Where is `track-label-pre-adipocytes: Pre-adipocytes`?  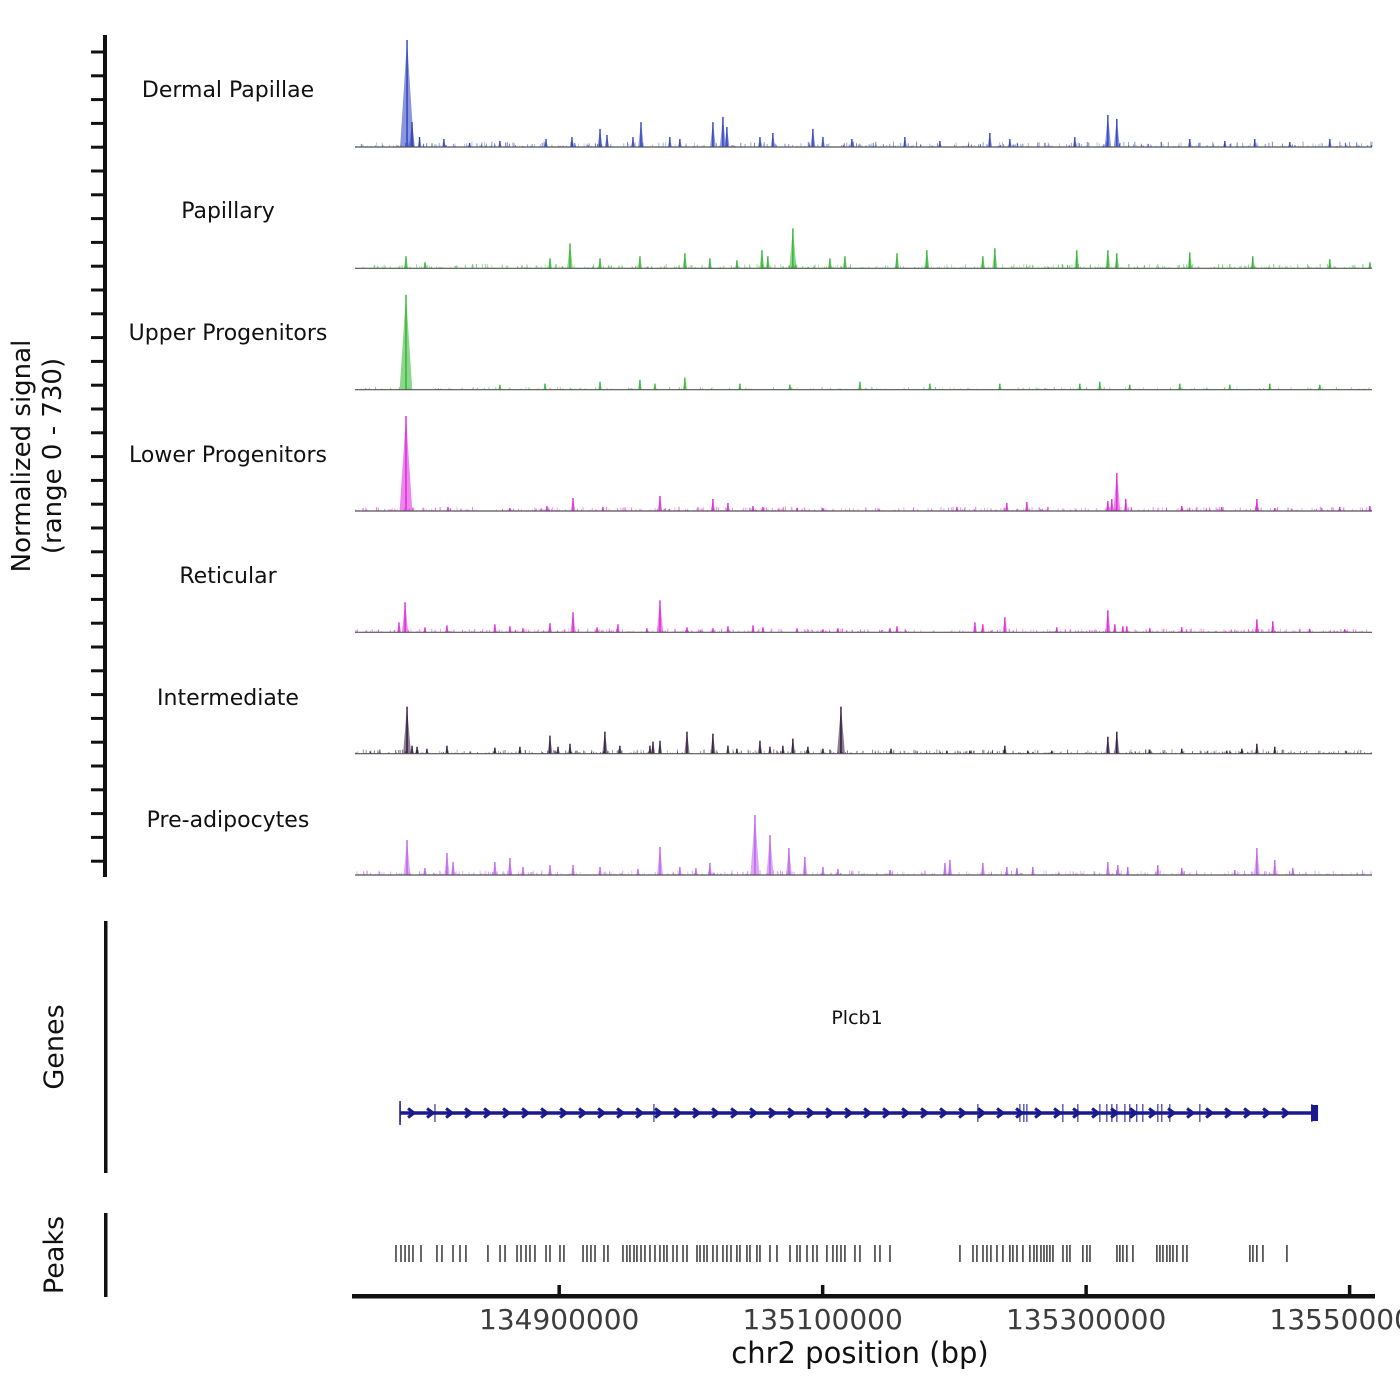 track-label-pre-adipocytes: Pre-adipocytes is located at coordinates (228, 820).